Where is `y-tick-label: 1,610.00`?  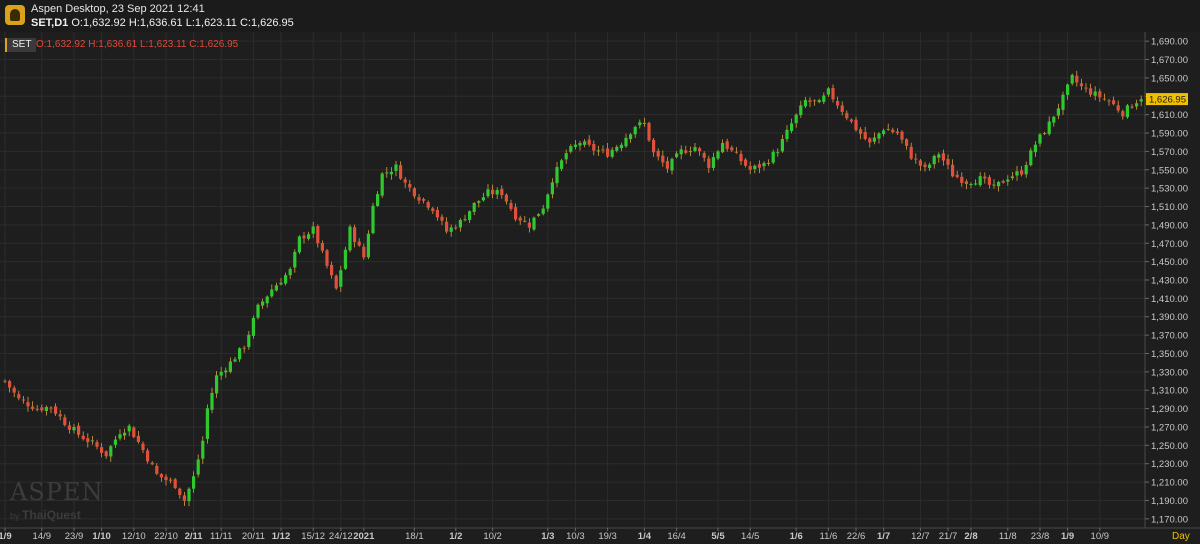 y-tick-label: 1,610.00 is located at coordinates (1169, 115).